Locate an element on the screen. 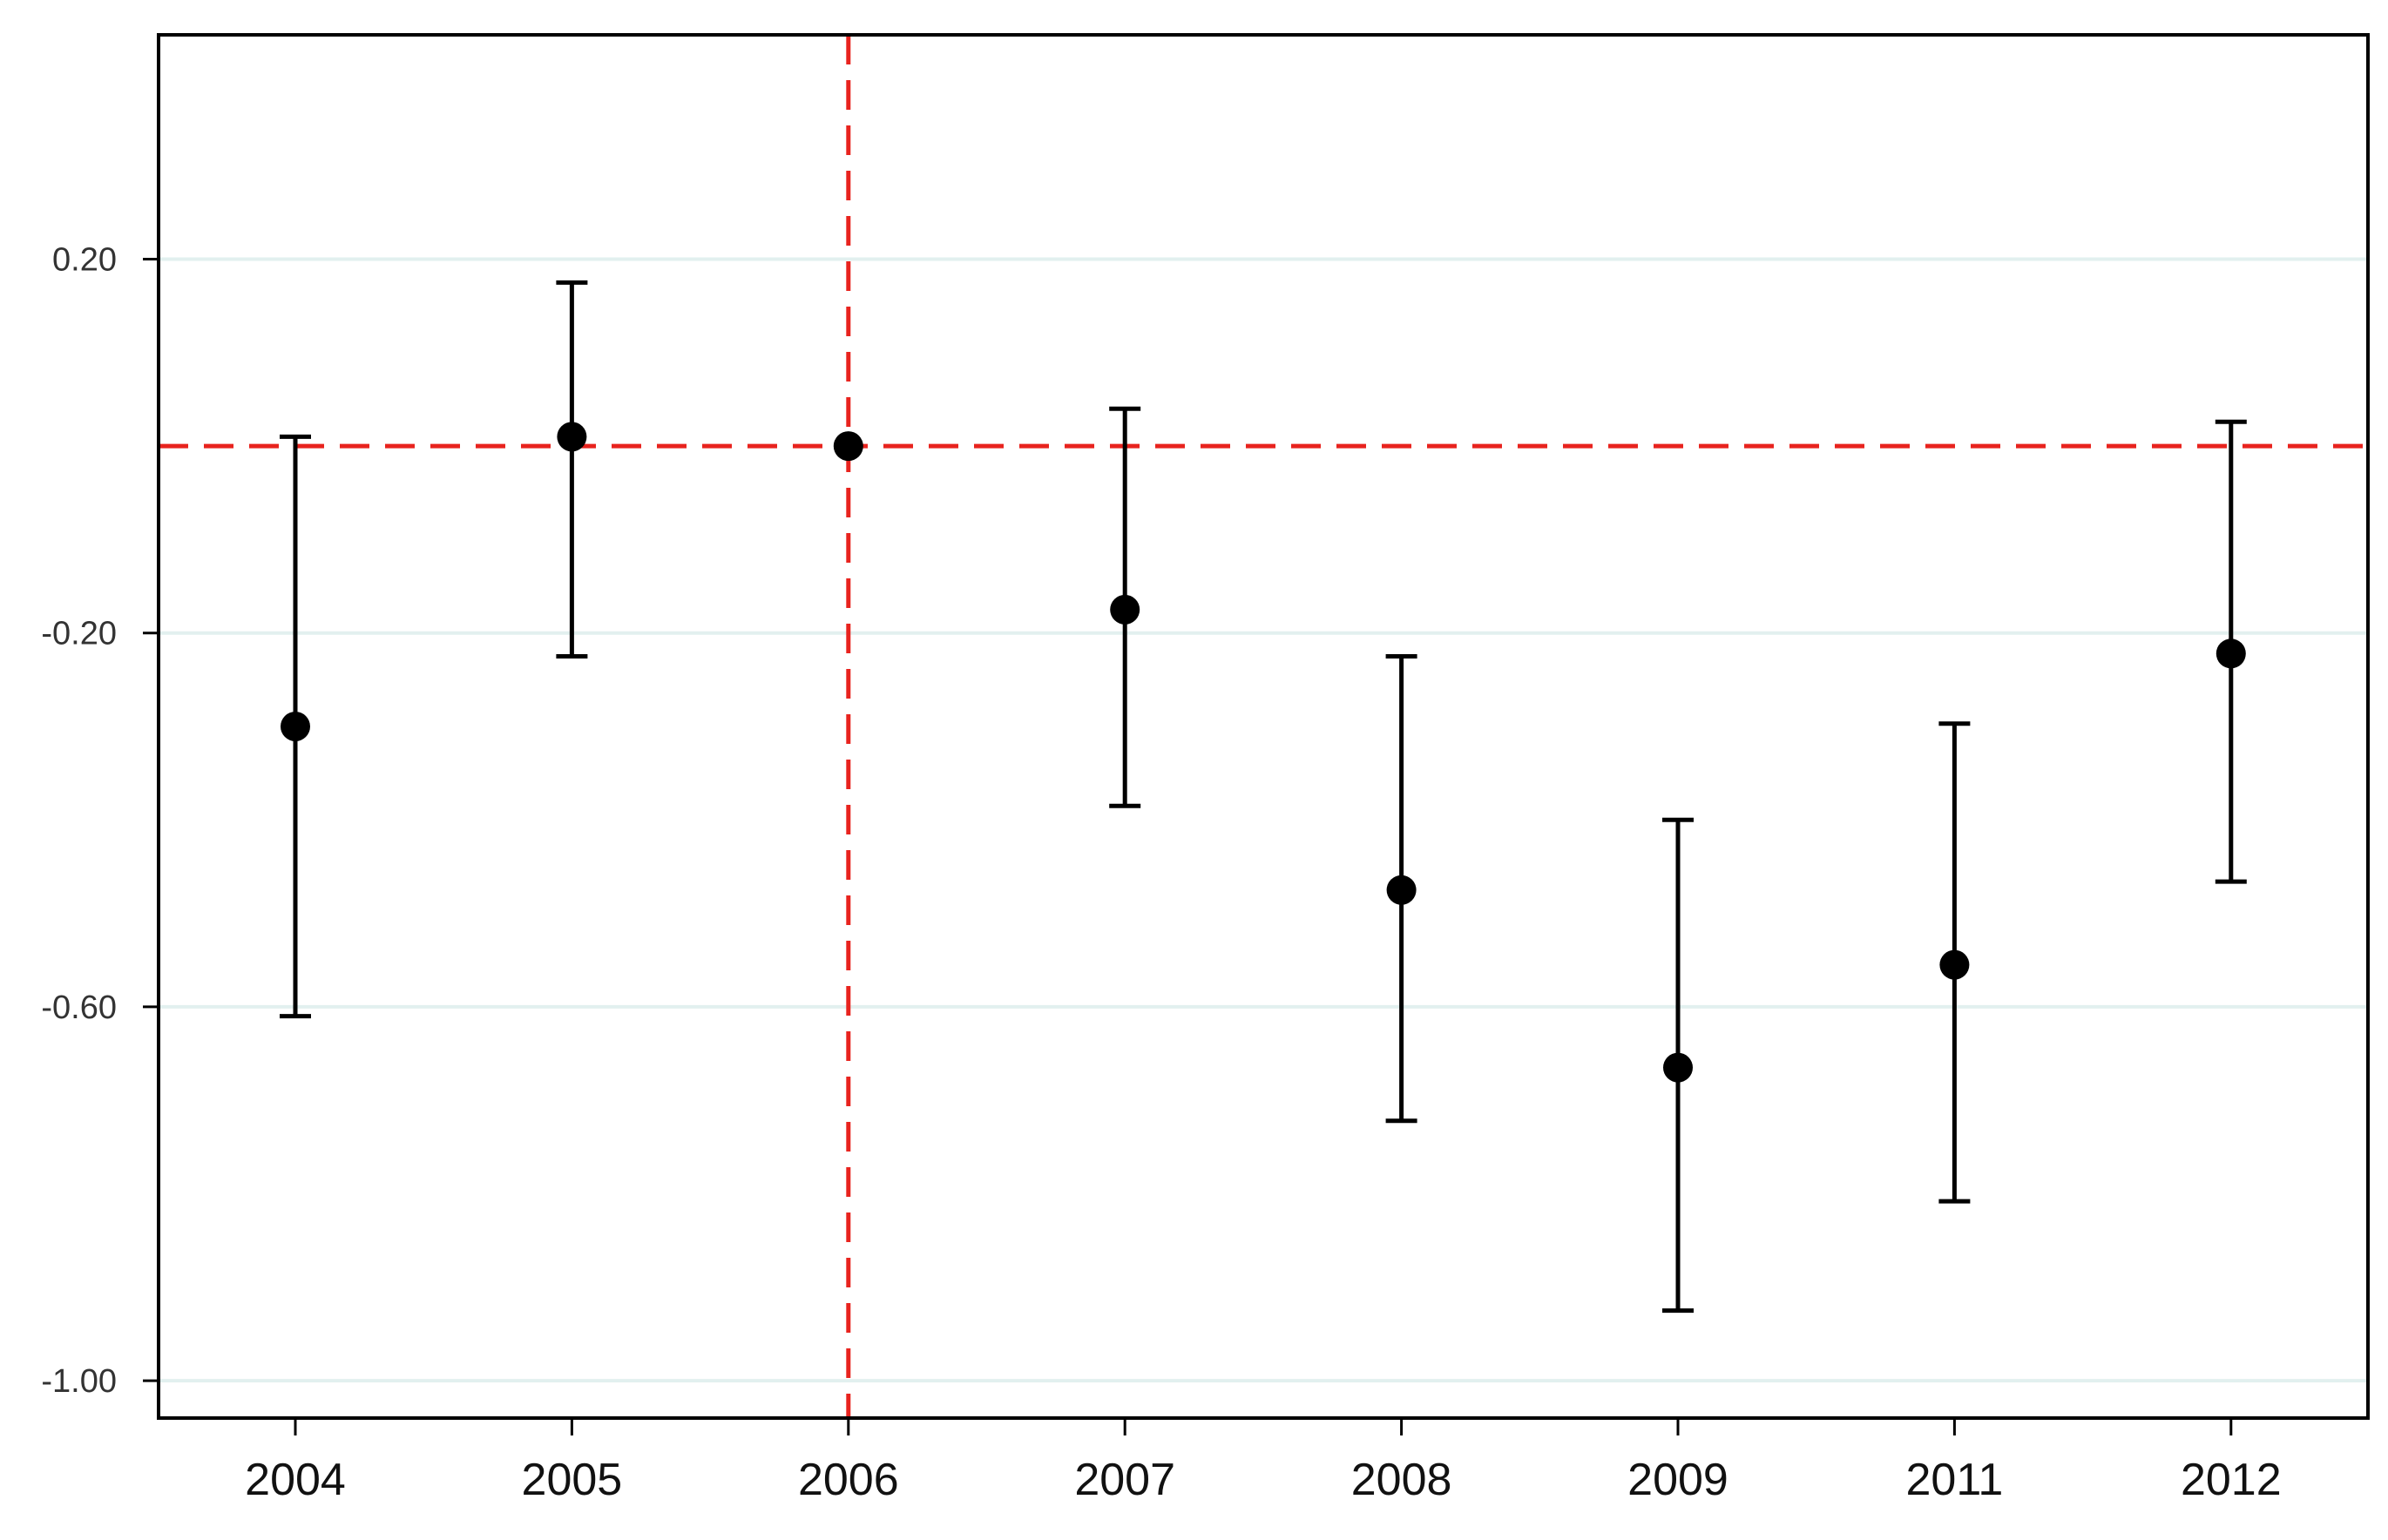  x-tick-label: 2008 is located at coordinates (1401, 1480).